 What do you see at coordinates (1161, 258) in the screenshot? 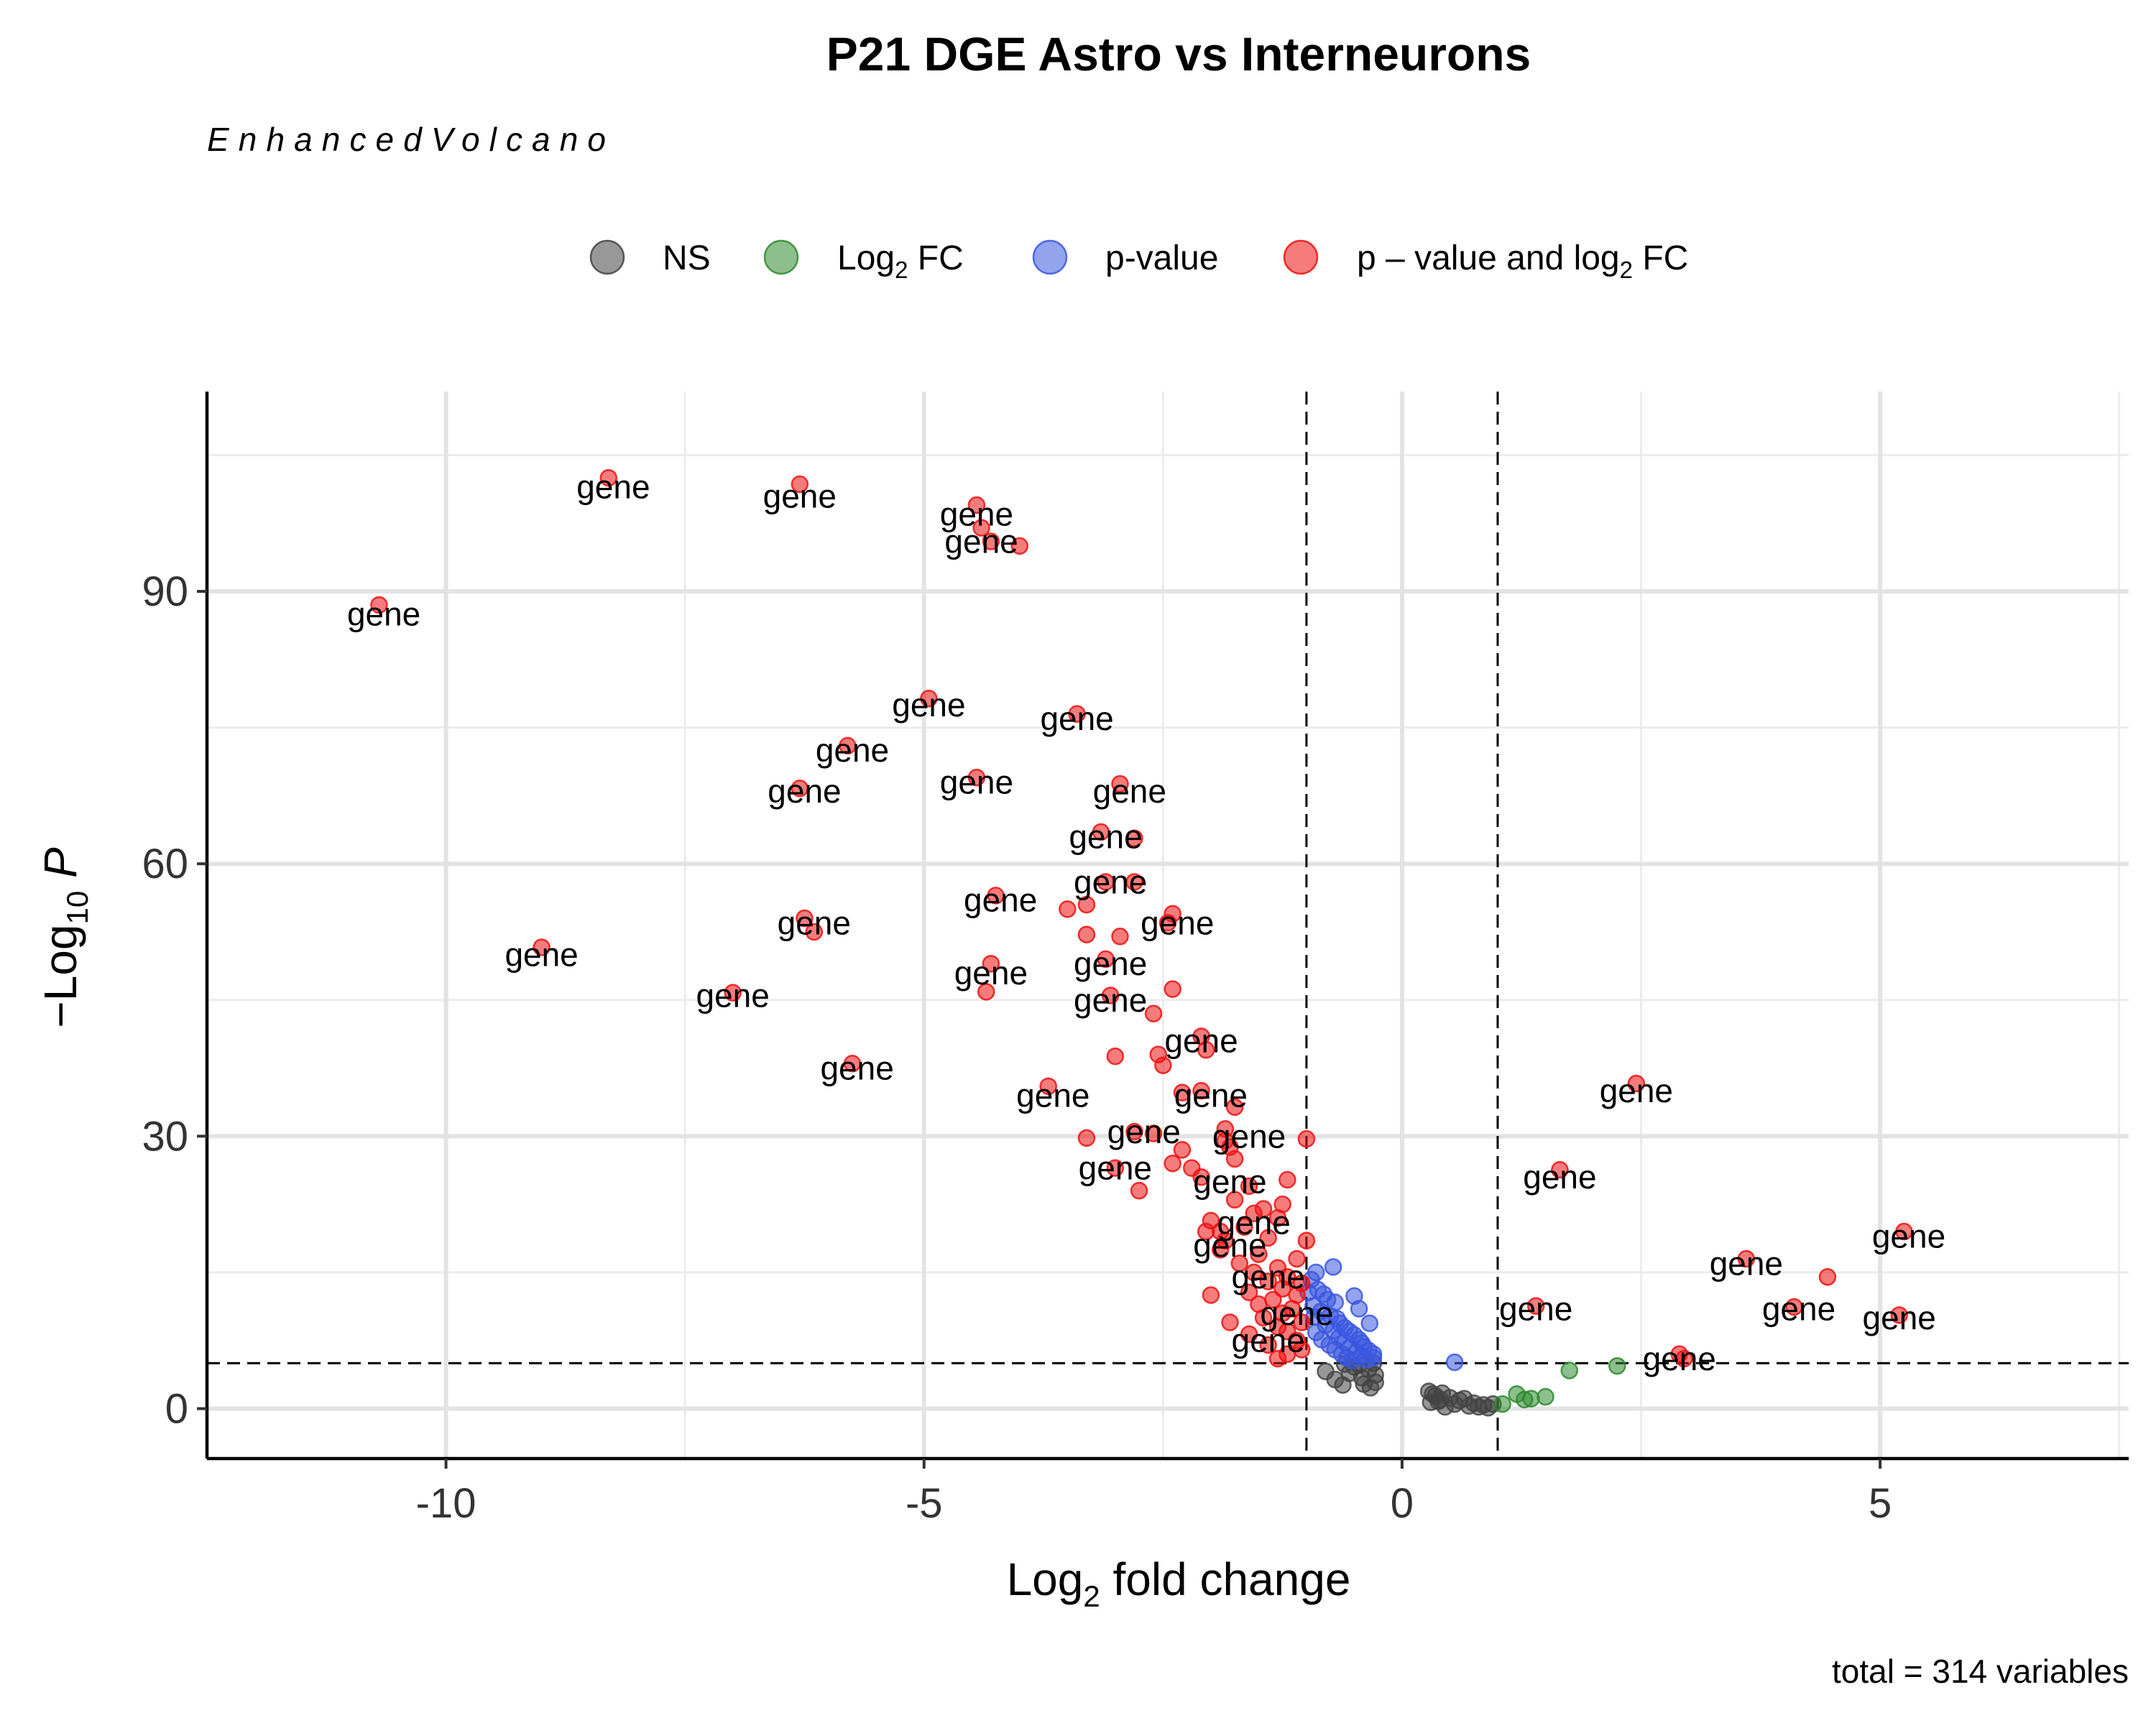
I see `legend-label-pvalue: p-value` at bounding box center [1161, 258].